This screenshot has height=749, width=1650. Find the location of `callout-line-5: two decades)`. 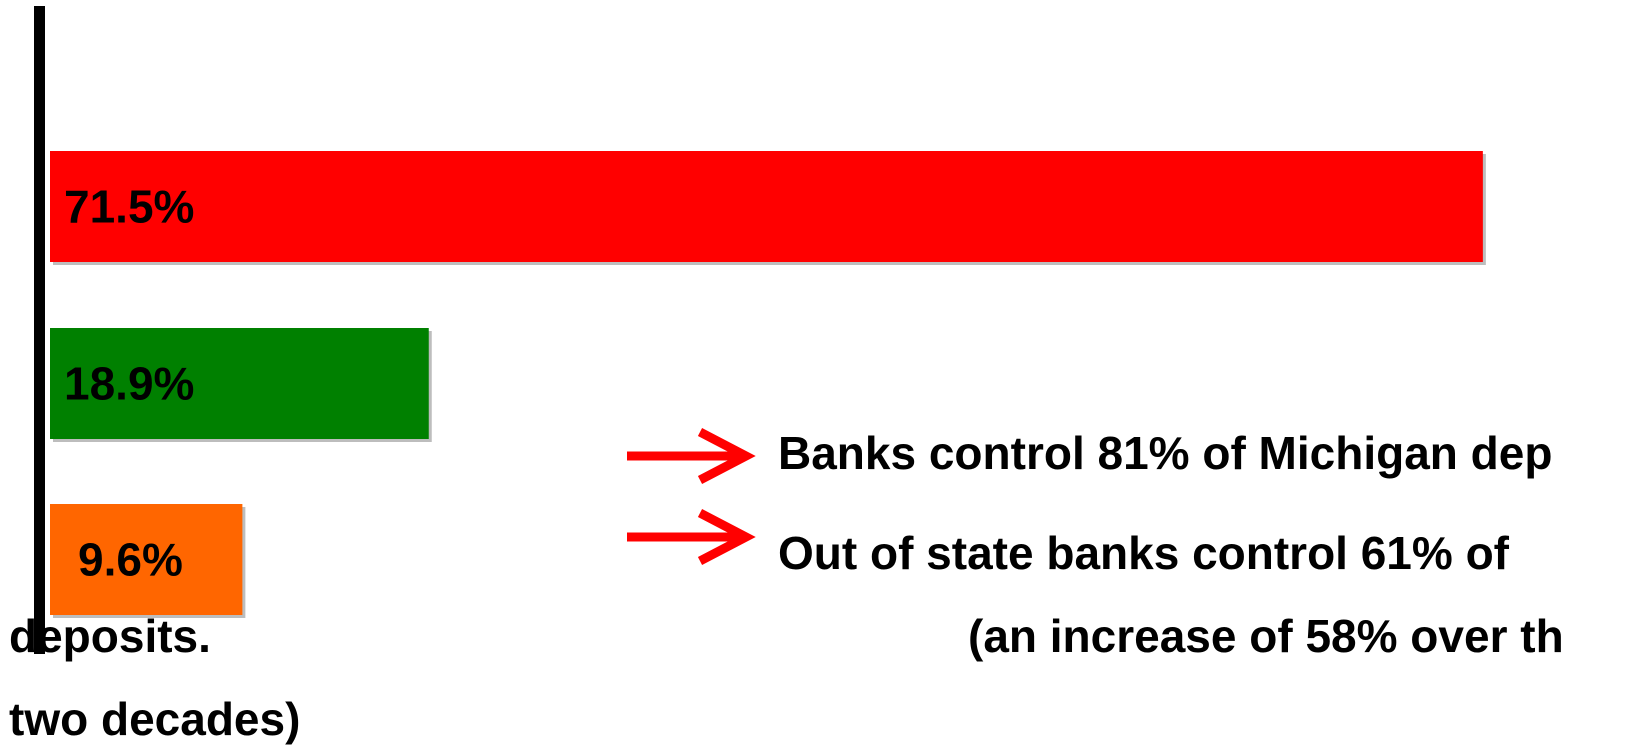

callout-line-5: two decades) is located at coordinates (155, 719).